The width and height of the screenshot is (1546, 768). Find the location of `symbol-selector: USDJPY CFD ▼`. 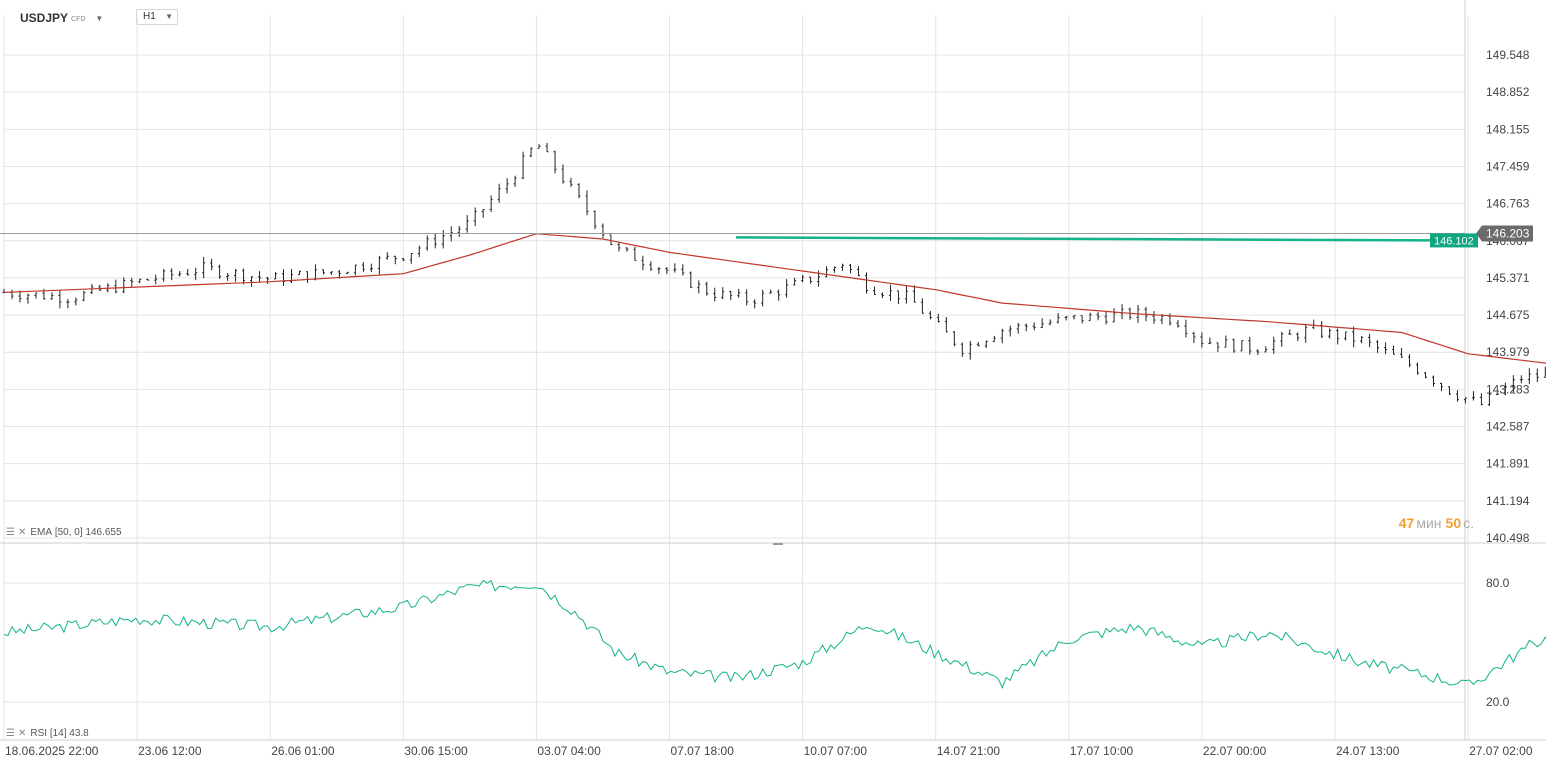

symbol-selector: USDJPY CFD ▼ is located at coordinates (61, 18).